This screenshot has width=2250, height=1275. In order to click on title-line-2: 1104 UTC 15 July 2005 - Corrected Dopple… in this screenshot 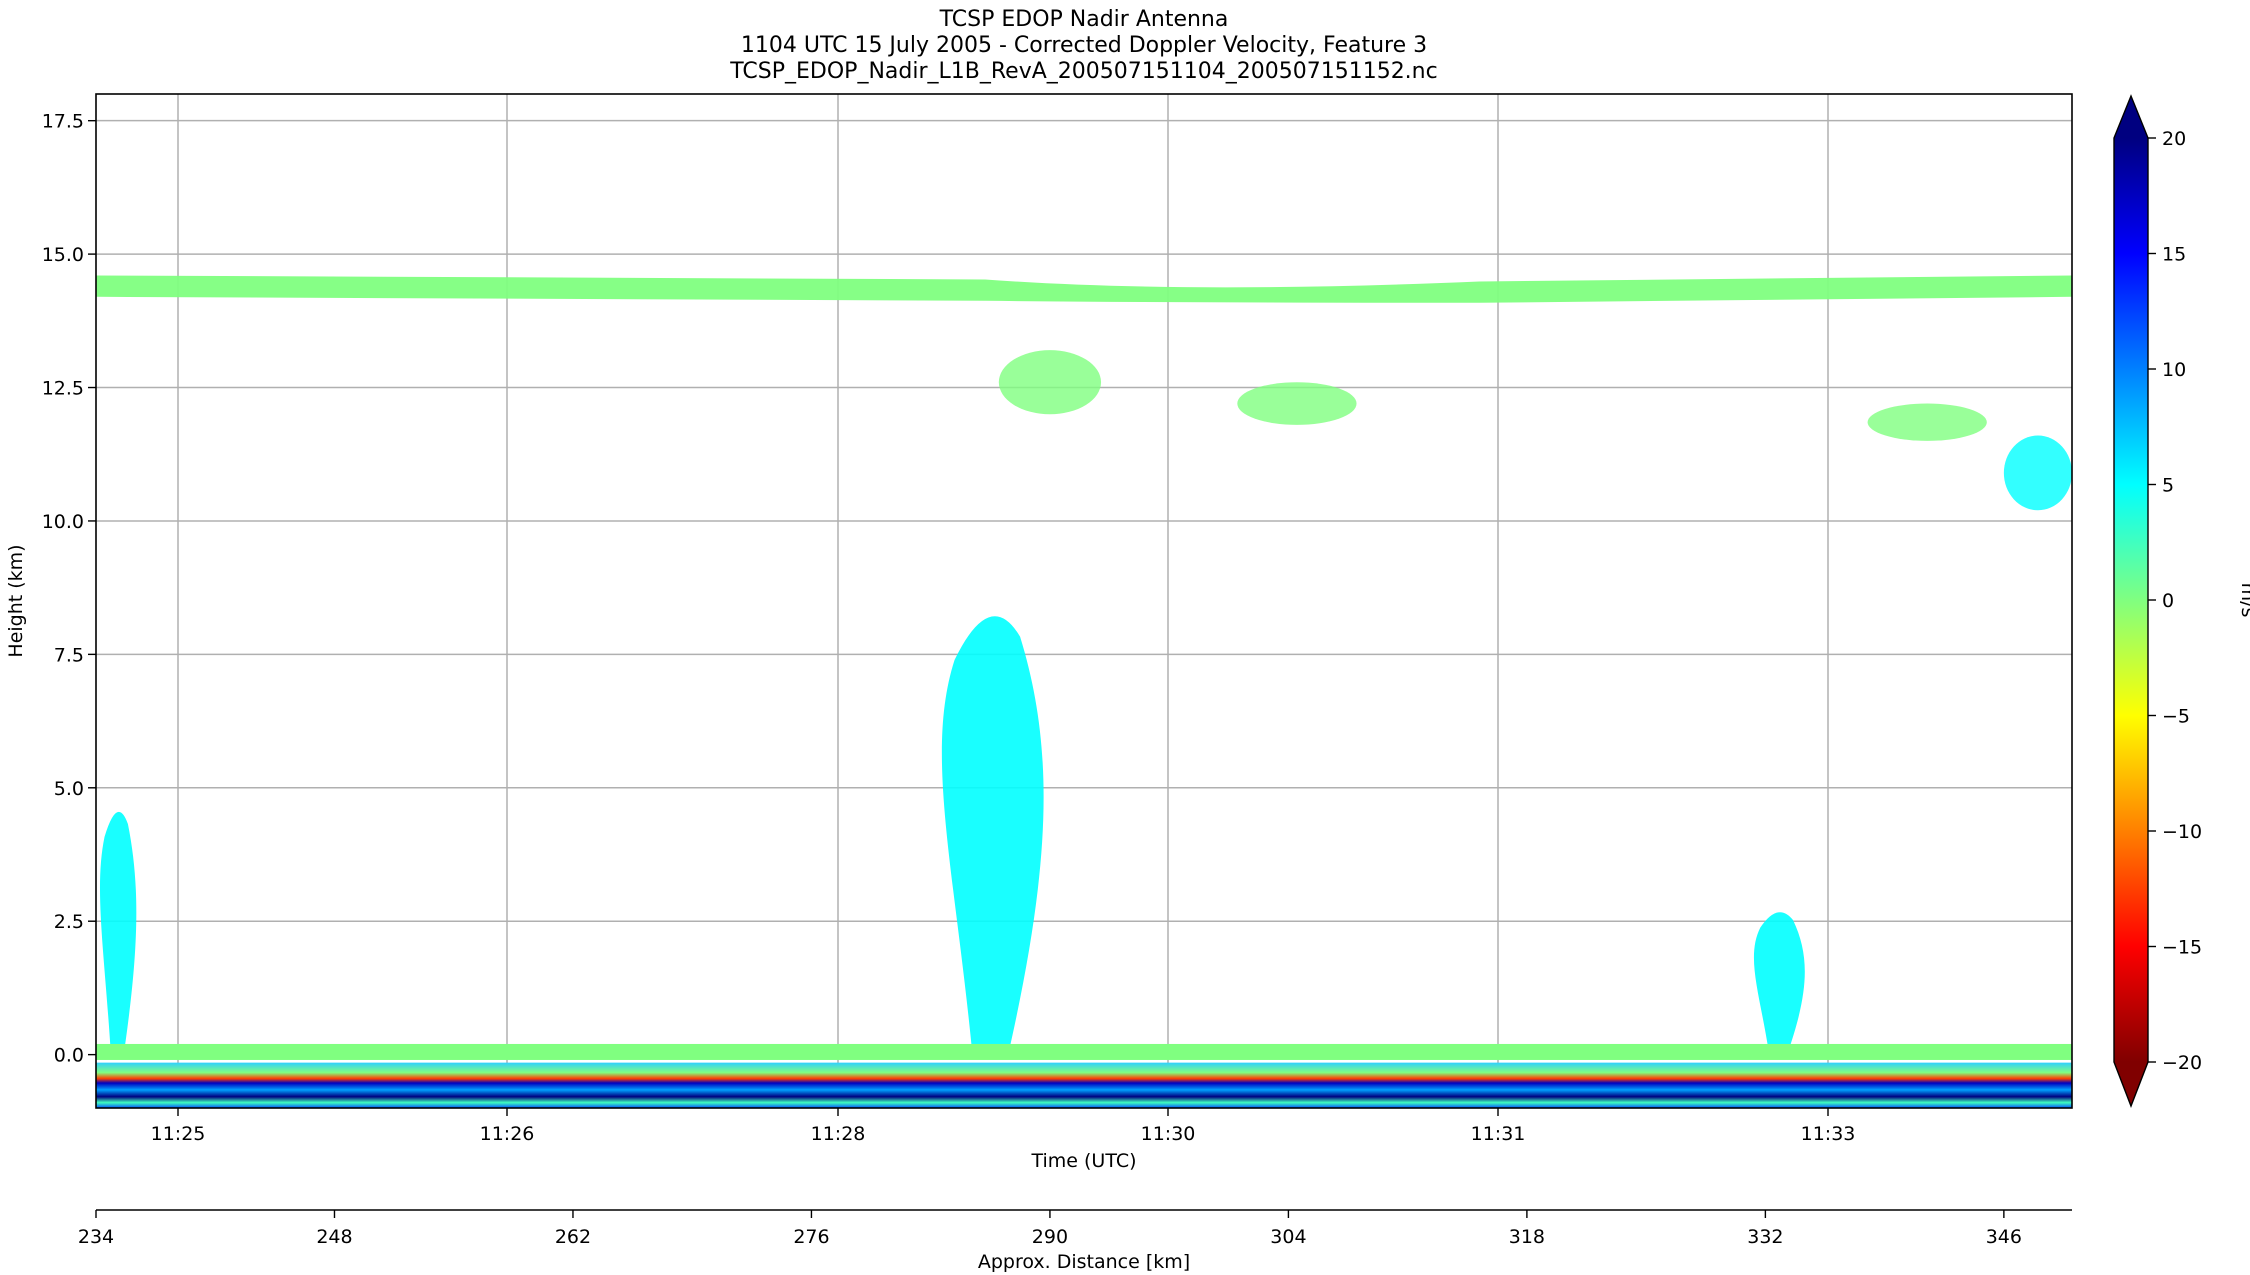, I will do `click(1084, 45)`.